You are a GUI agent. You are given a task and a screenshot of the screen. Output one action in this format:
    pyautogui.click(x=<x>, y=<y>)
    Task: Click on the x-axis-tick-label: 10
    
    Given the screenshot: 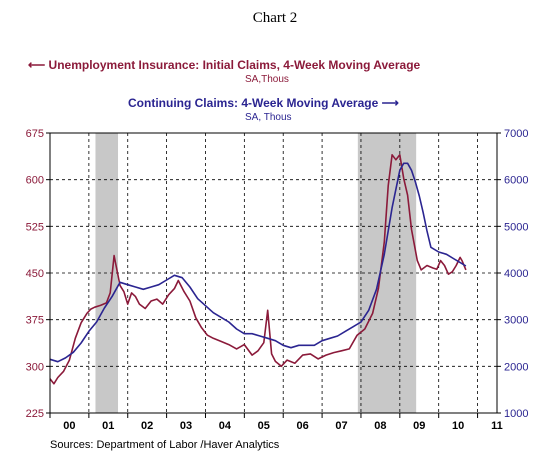 What is the action you would take?
    pyautogui.click(x=458, y=426)
    